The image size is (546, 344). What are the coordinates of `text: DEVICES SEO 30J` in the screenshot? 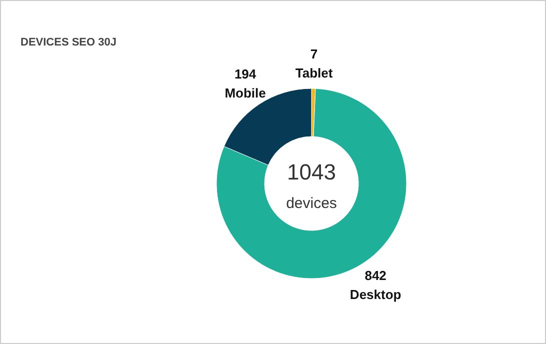 It's located at (68, 42).